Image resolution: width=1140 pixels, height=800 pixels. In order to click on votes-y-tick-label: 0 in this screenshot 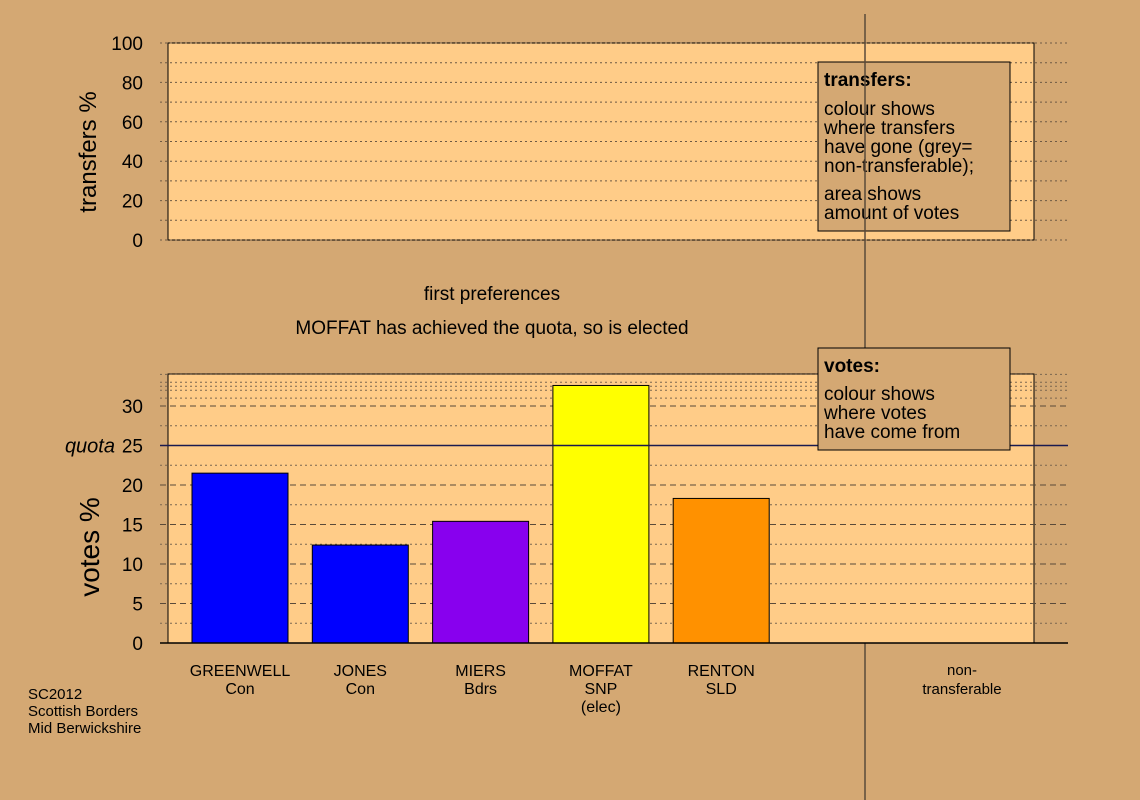, I will do `click(137, 644)`.